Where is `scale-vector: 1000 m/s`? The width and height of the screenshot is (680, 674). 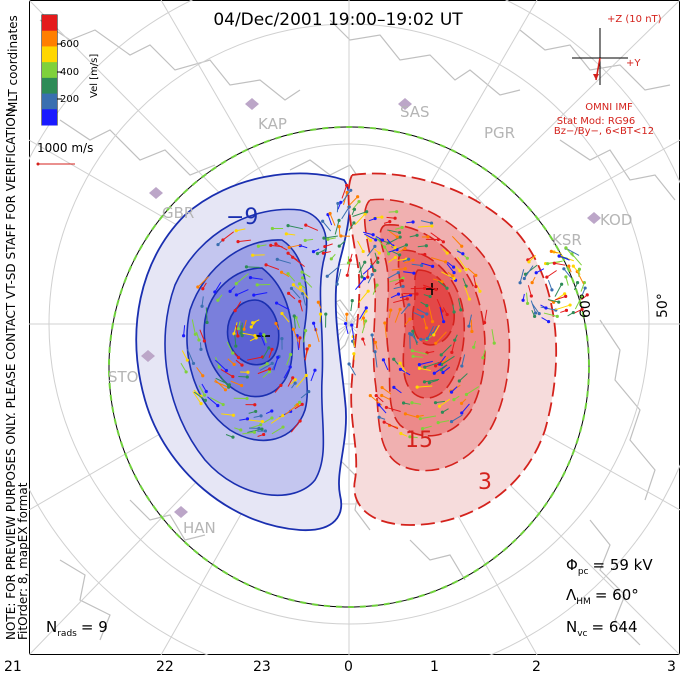
scale-vector: 1000 m/s is located at coordinates (64, 153).